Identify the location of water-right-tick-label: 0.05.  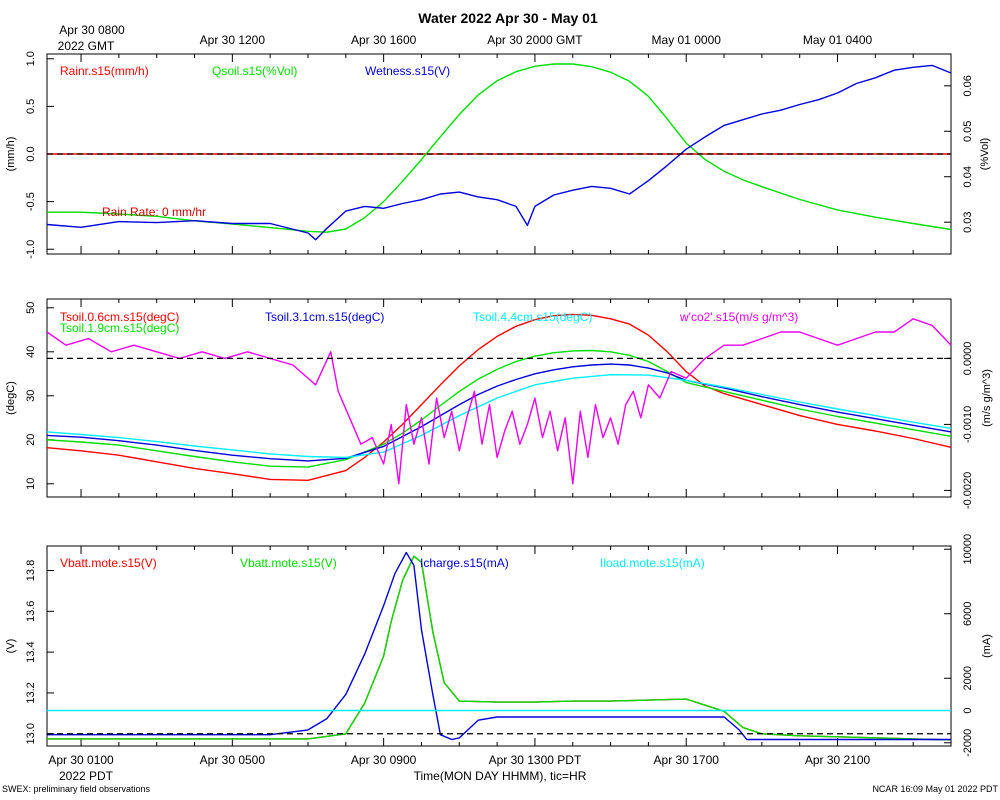
(968, 131).